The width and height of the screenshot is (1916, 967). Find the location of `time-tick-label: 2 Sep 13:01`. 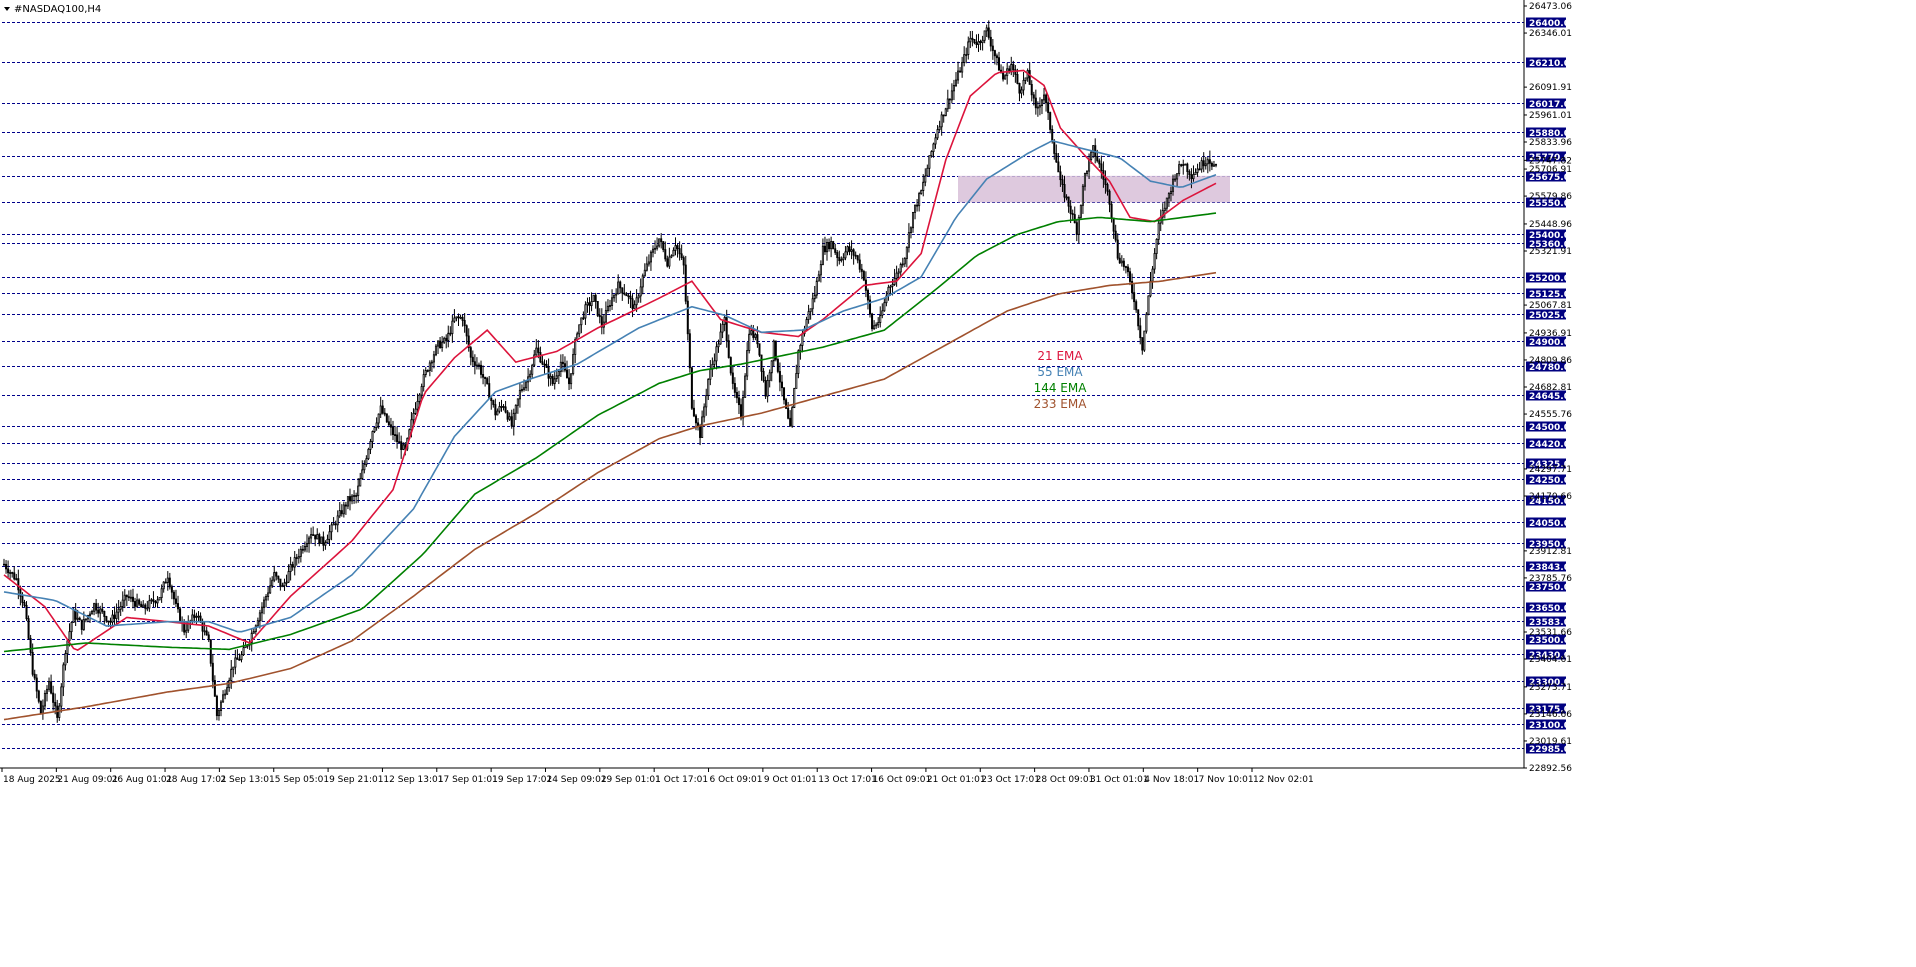

time-tick-label: 2 Sep 13:01 is located at coordinates (247, 780).